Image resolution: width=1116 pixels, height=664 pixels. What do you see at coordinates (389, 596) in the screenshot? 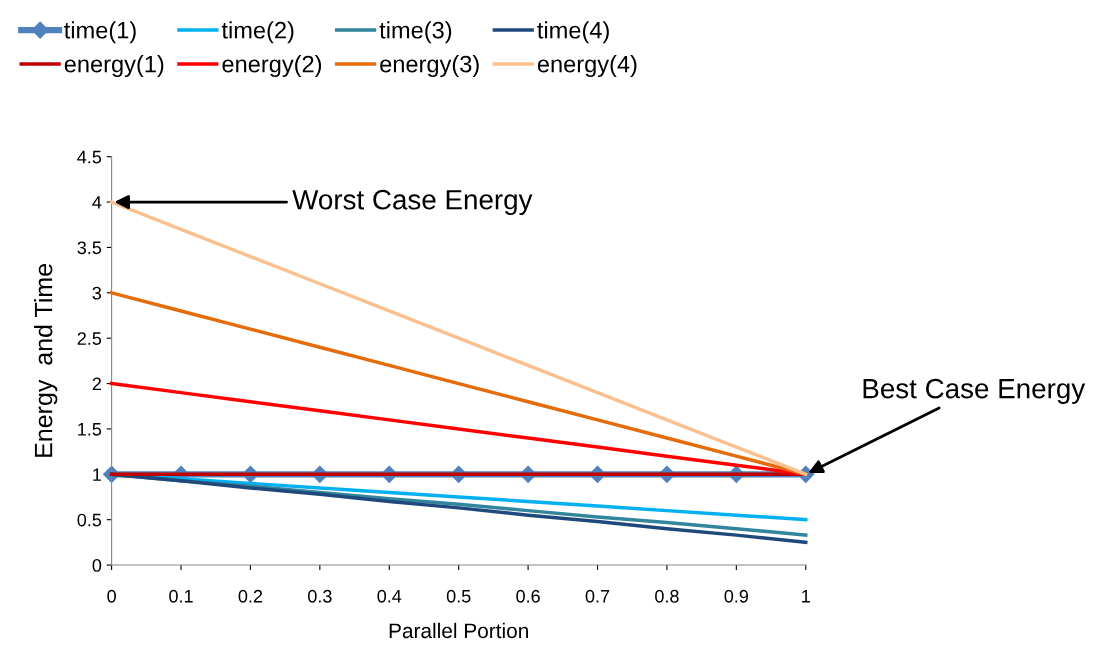
I see `x-tick-label: 0.4` at bounding box center [389, 596].